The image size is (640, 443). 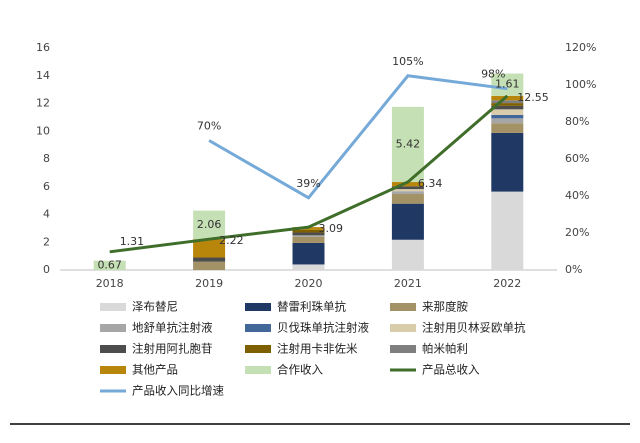 I want to click on data-label: 0.67, so click(x=109, y=264).